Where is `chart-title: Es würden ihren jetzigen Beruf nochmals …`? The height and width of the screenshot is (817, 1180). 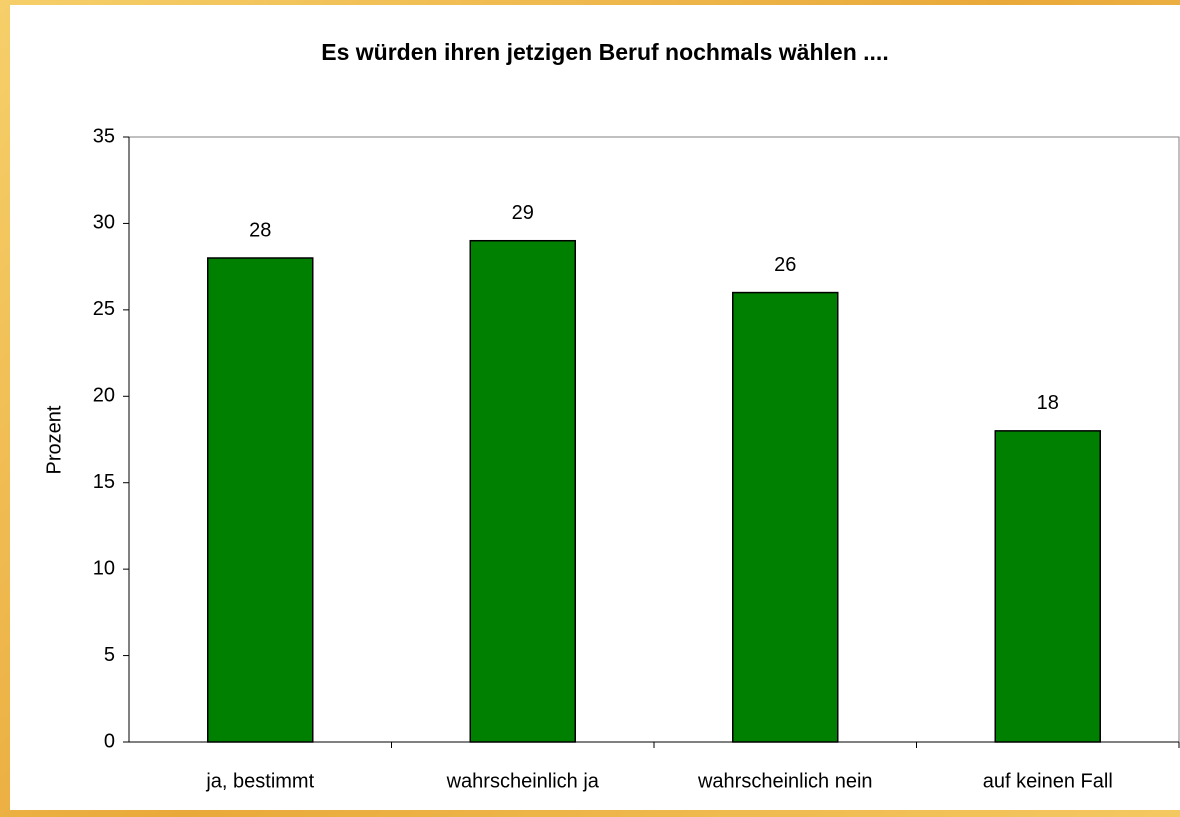 chart-title: Es würden ihren jetzigen Beruf nochmals … is located at coordinates (604, 52).